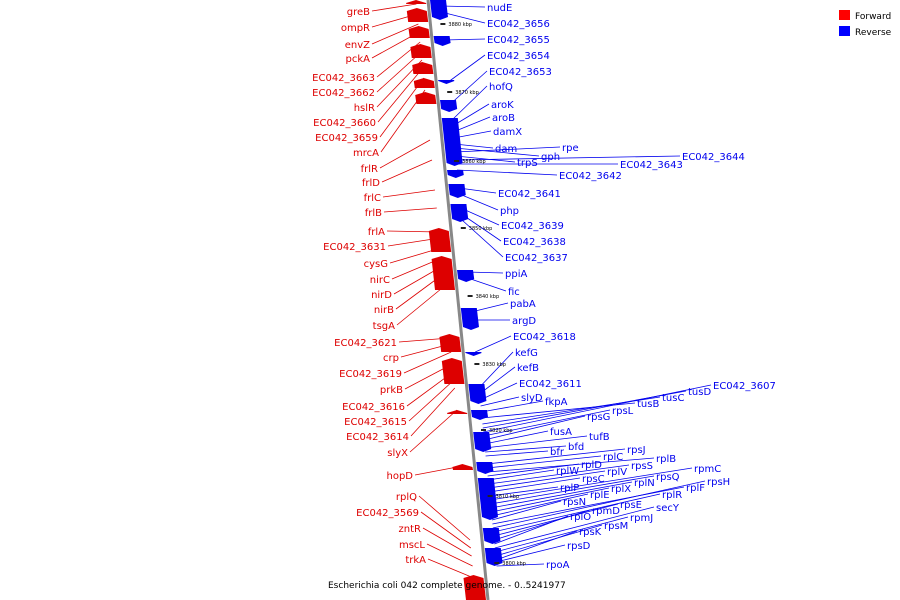 This screenshot has width=900, height=600. What do you see at coordinates (460, 25) in the screenshot?
I see `tick-label: 3880 kbp` at bounding box center [460, 25].